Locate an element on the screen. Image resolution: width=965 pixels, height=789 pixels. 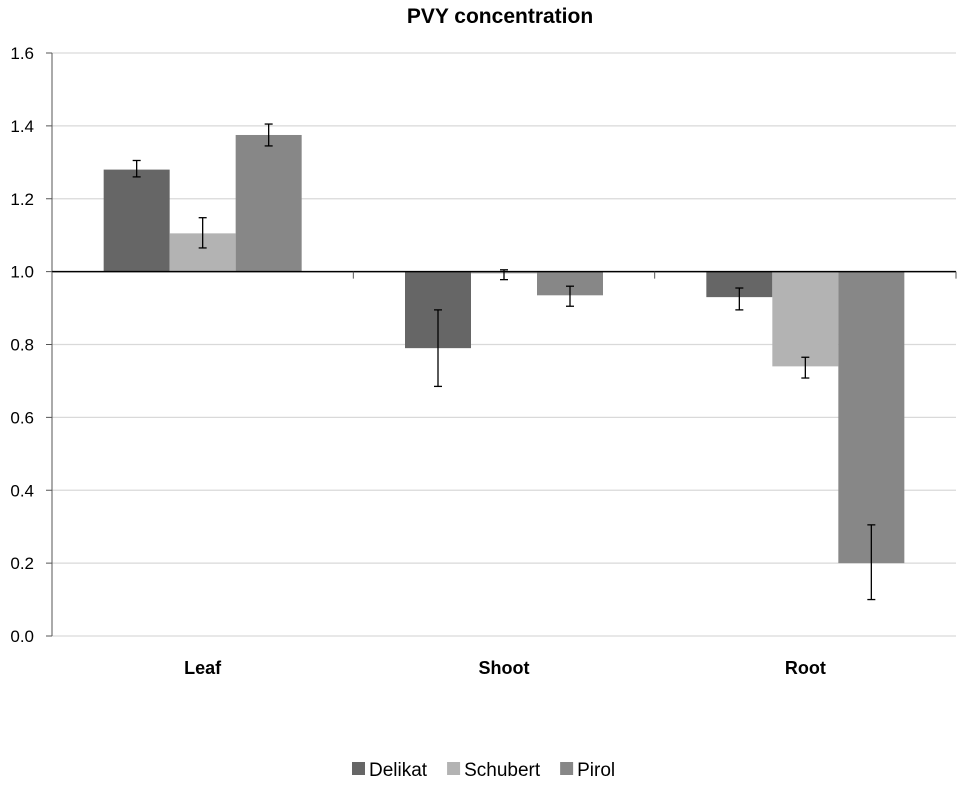
legend-swatch-delikat is located at coordinates (358, 768).